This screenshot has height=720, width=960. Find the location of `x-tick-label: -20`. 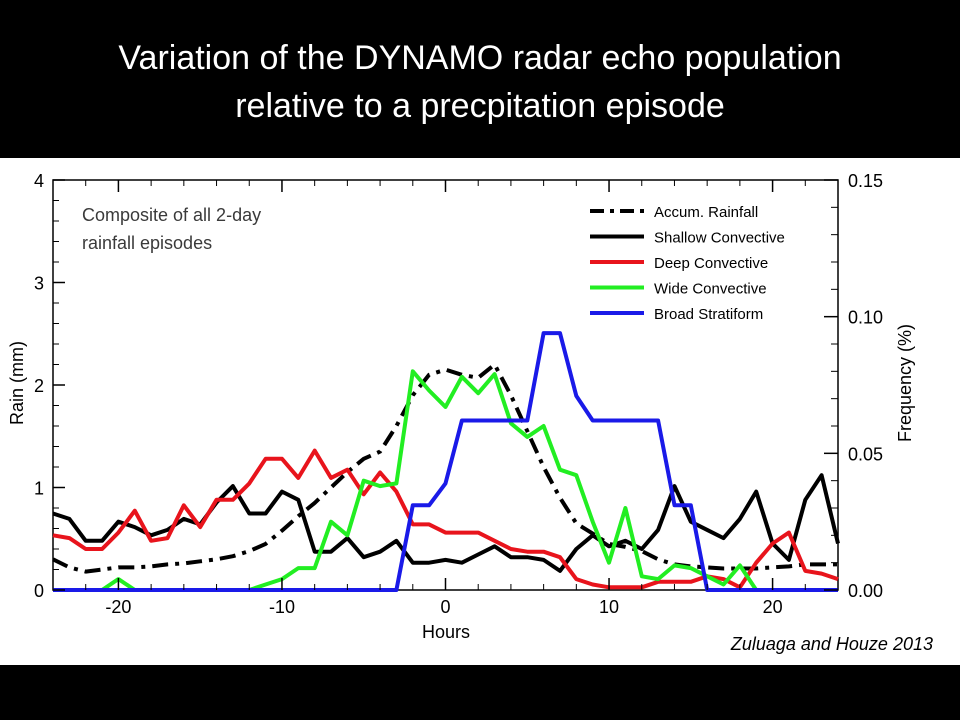

x-tick-label: -20 is located at coordinates (118, 607).